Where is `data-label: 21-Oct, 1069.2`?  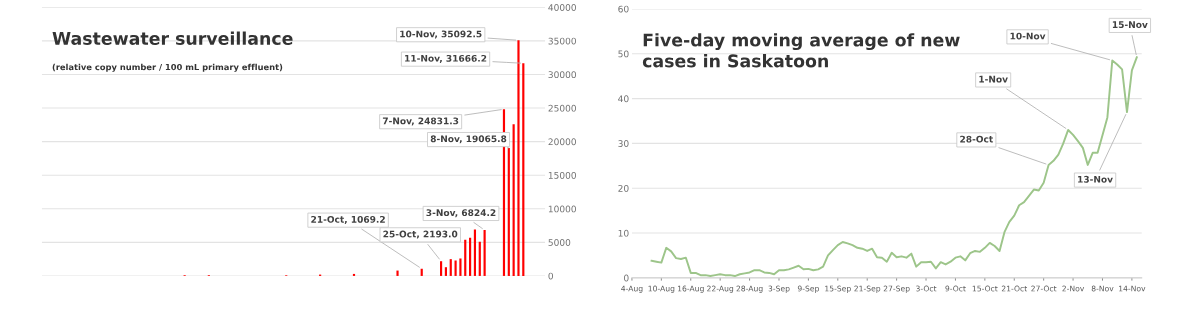 data-label: 21-Oct, 1069.2 is located at coordinates (348, 219).